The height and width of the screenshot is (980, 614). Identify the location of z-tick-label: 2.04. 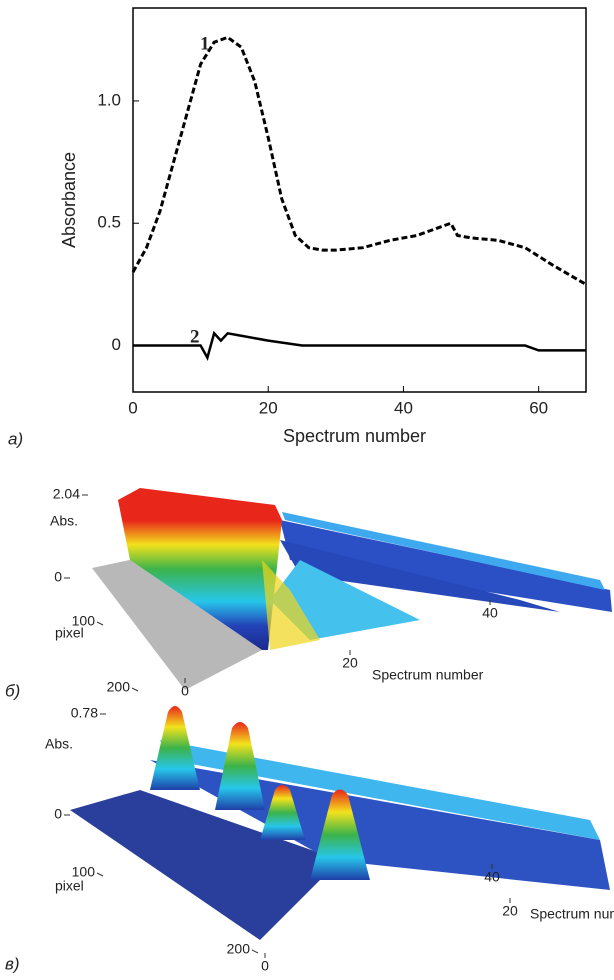
(66, 494).